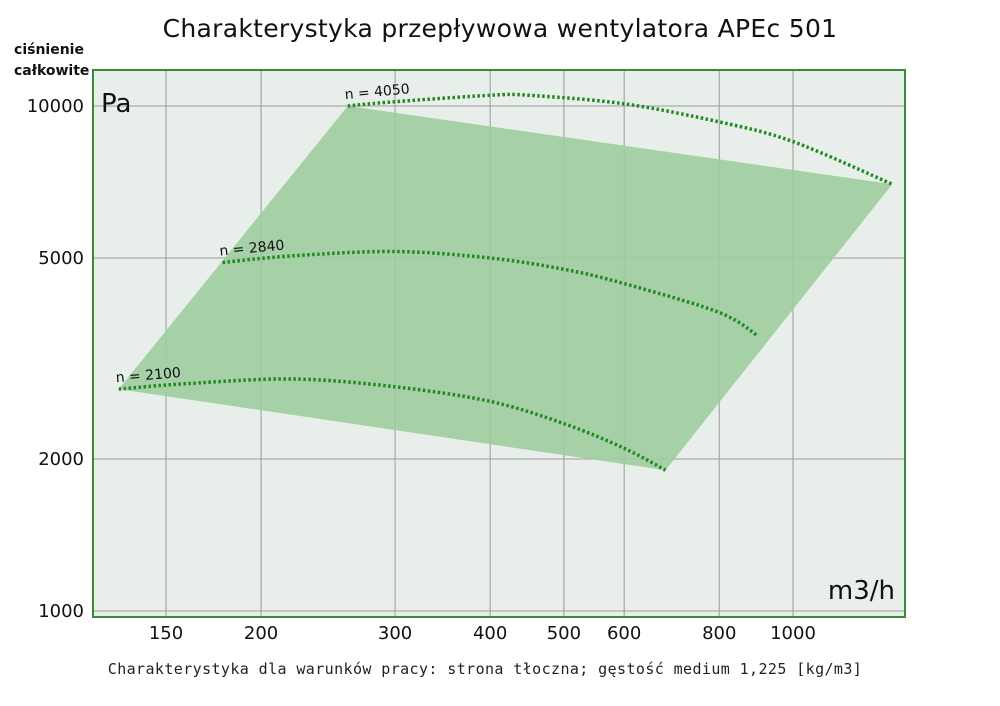 The height and width of the screenshot is (706, 1000). What do you see at coordinates (52, 60) in the screenshot?
I see `y-axis-label: ciśnienie całkowite` at bounding box center [52, 60].